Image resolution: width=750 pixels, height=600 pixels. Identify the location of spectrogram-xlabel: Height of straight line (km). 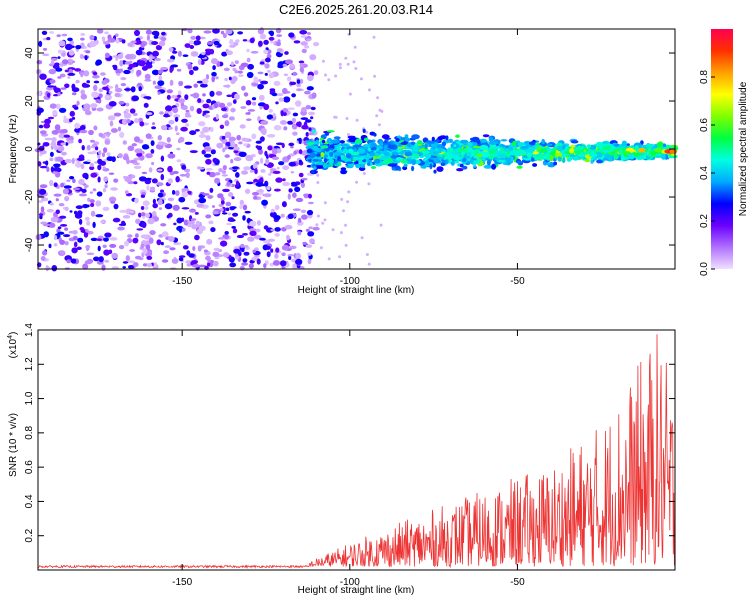
(356, 290).